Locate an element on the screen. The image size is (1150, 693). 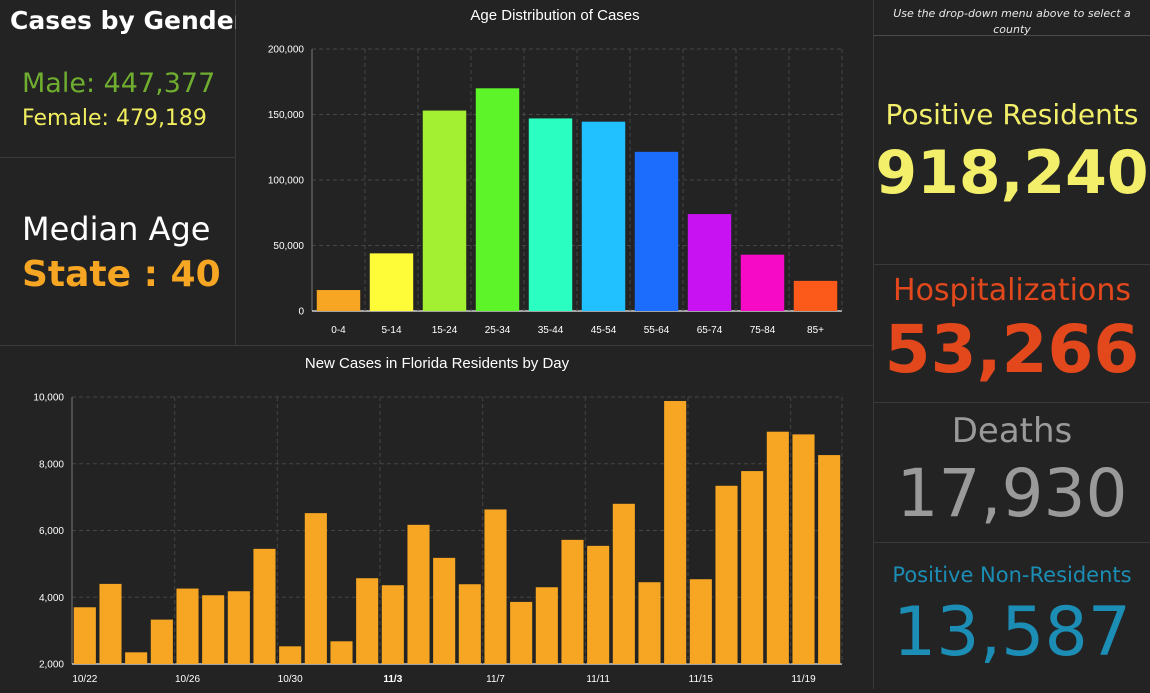
x-tick-label: 11/19 is located at coordinates (803, 679).